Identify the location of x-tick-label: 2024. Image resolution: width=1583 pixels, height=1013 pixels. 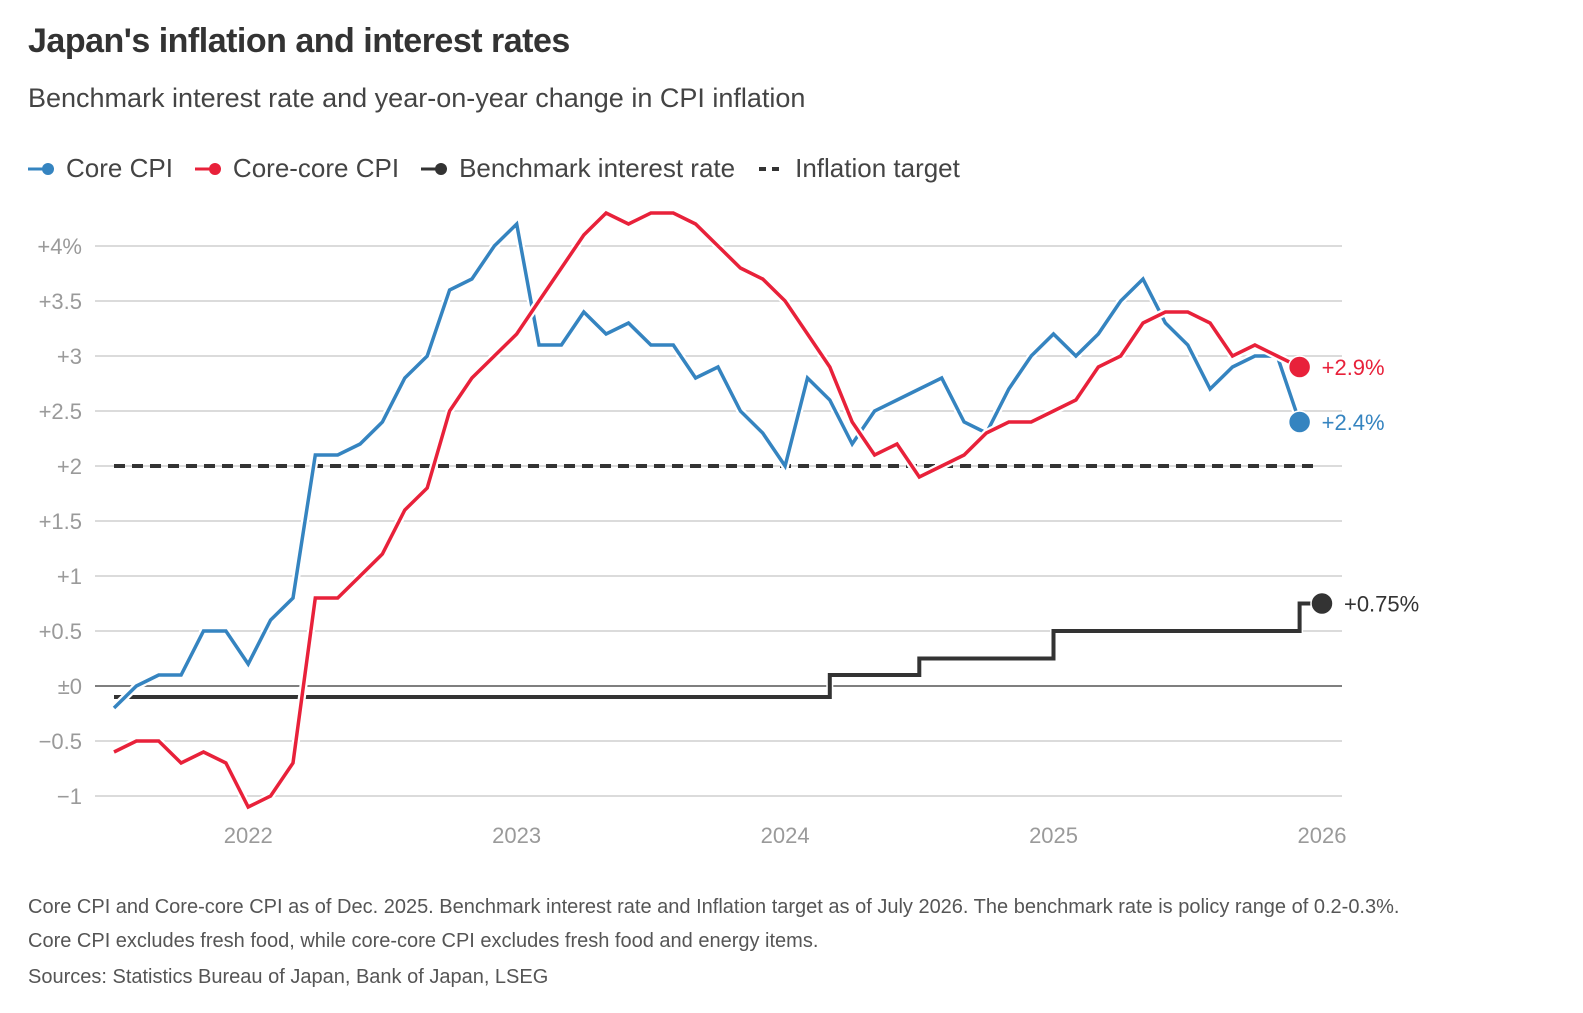
(785, 835).